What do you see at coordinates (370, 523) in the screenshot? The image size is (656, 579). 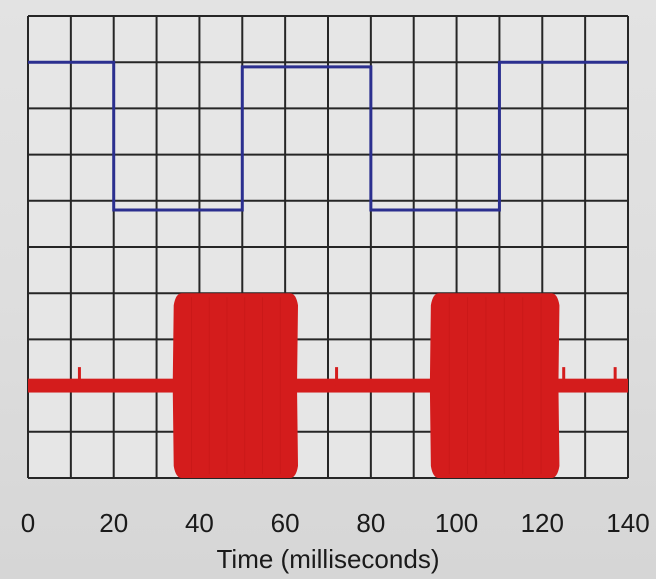 I see `x-tick-label: 80` at bounding box center [370, 523].